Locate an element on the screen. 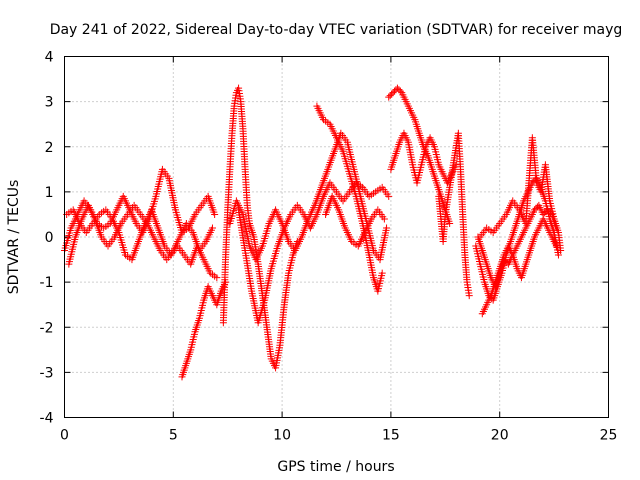 This screenshot has height=480, width=640. series-track-b is located at coordinates (142, 244).